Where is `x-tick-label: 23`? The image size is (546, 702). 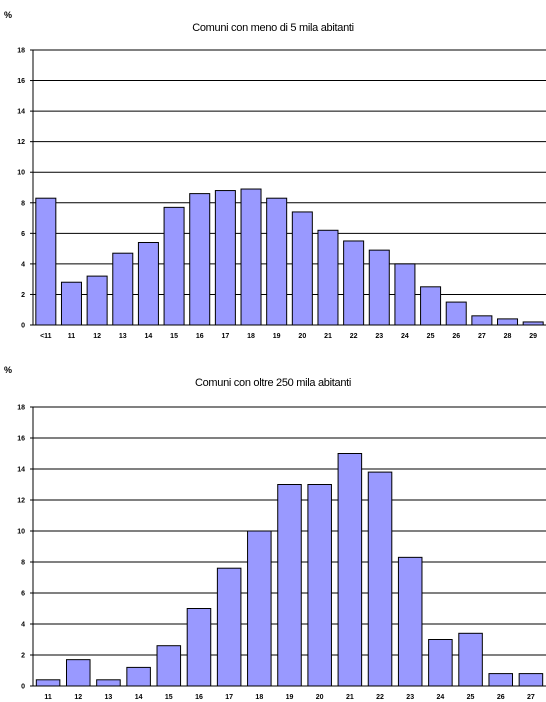
x-tick-label: 23 is located at coordinates (410, 697).